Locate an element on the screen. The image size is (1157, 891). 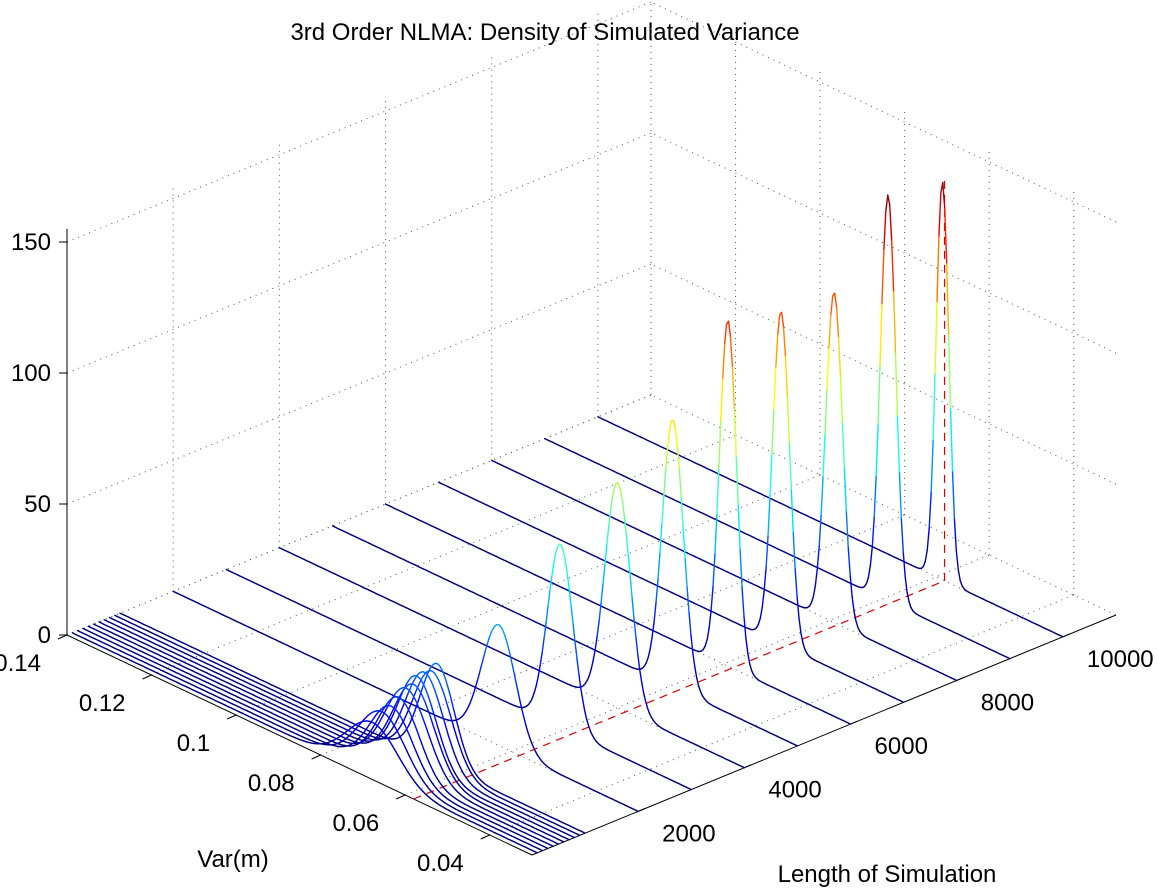
x-tick-label: 0.14 is located at coordinates (20, 663).